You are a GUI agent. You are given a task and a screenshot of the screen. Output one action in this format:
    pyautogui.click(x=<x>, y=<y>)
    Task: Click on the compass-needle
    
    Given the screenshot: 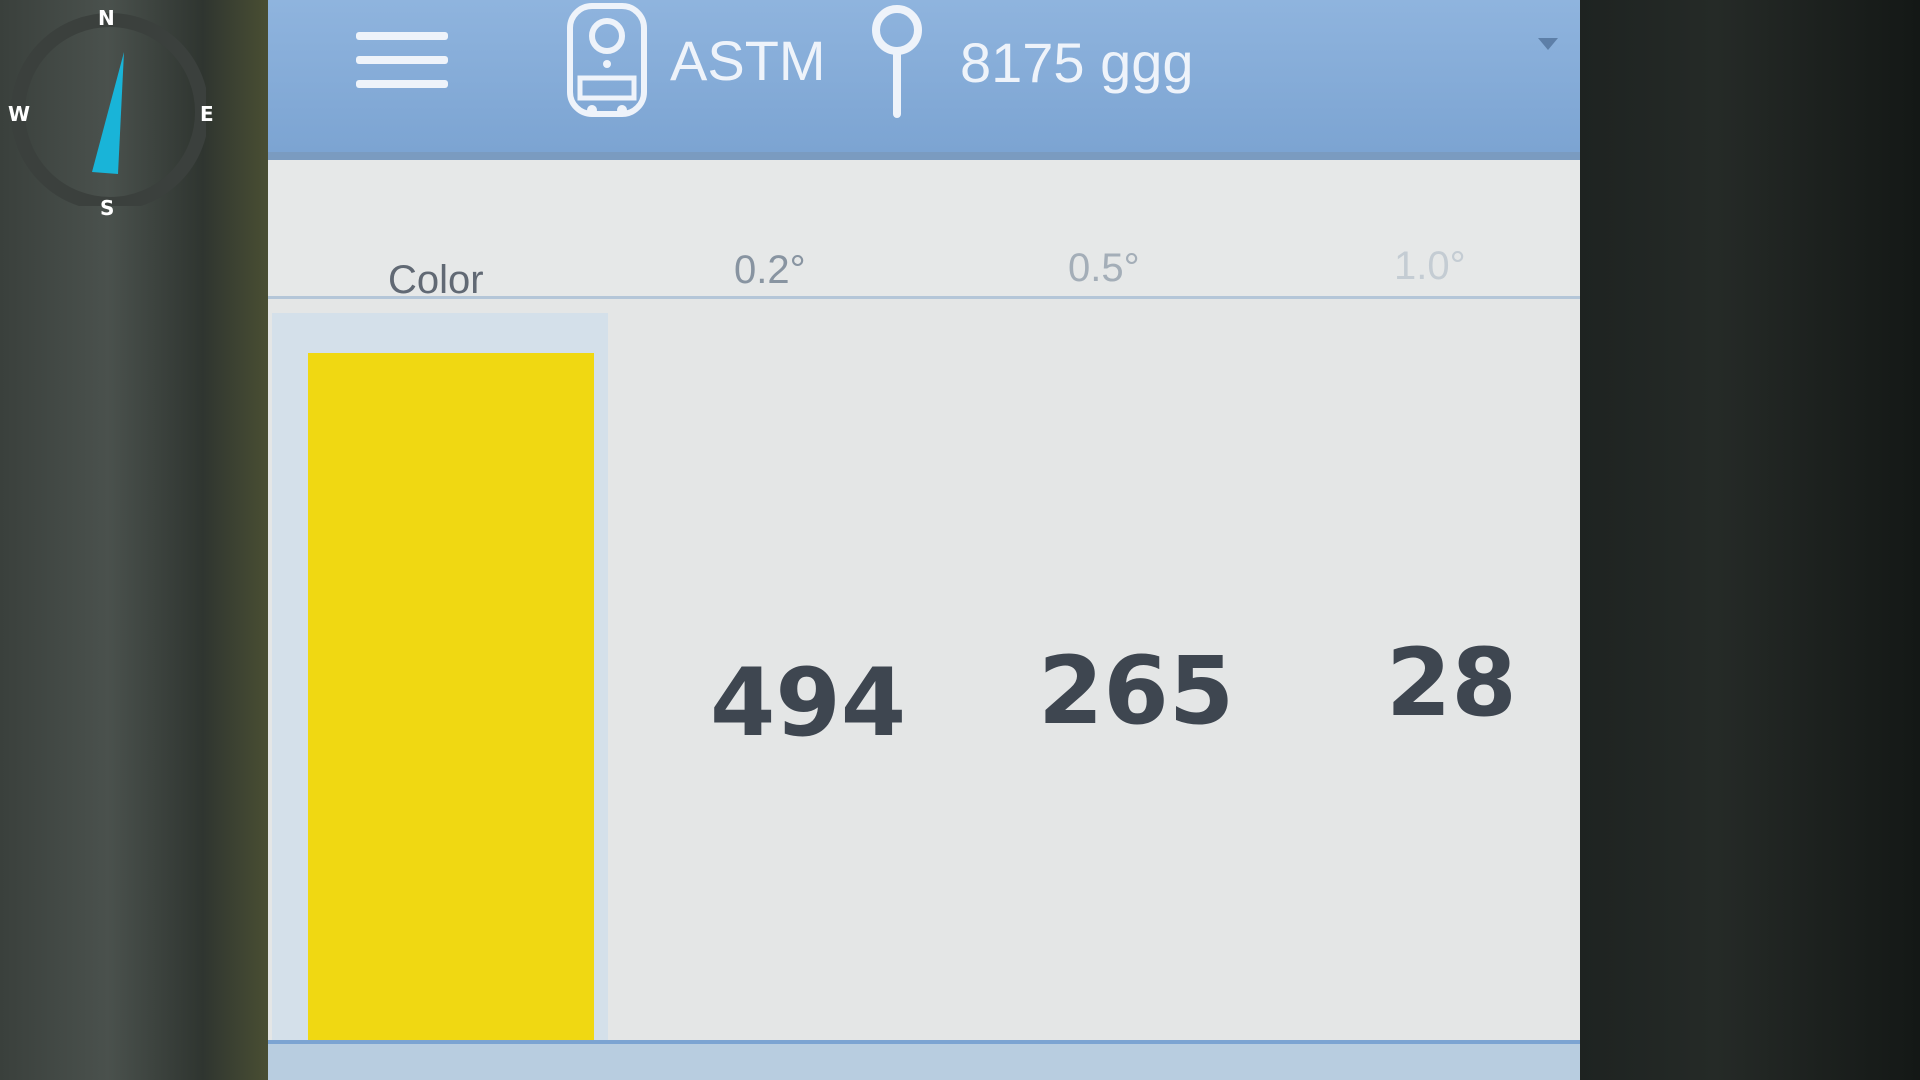 What is the action you would take?
    pyautogui.click(x=108, y=113)
    